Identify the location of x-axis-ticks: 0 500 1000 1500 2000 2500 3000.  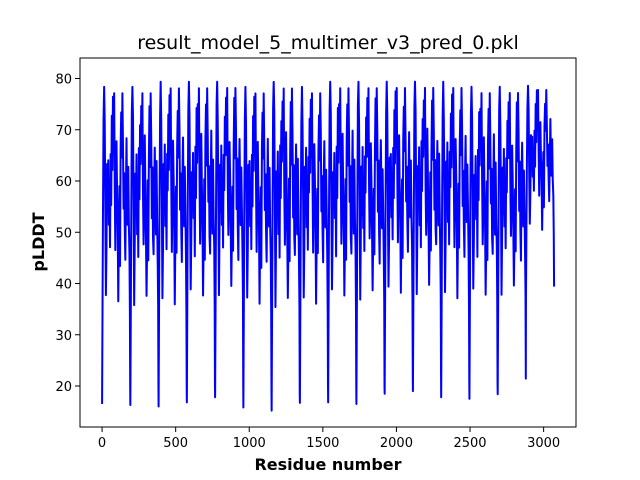
(329, 439).